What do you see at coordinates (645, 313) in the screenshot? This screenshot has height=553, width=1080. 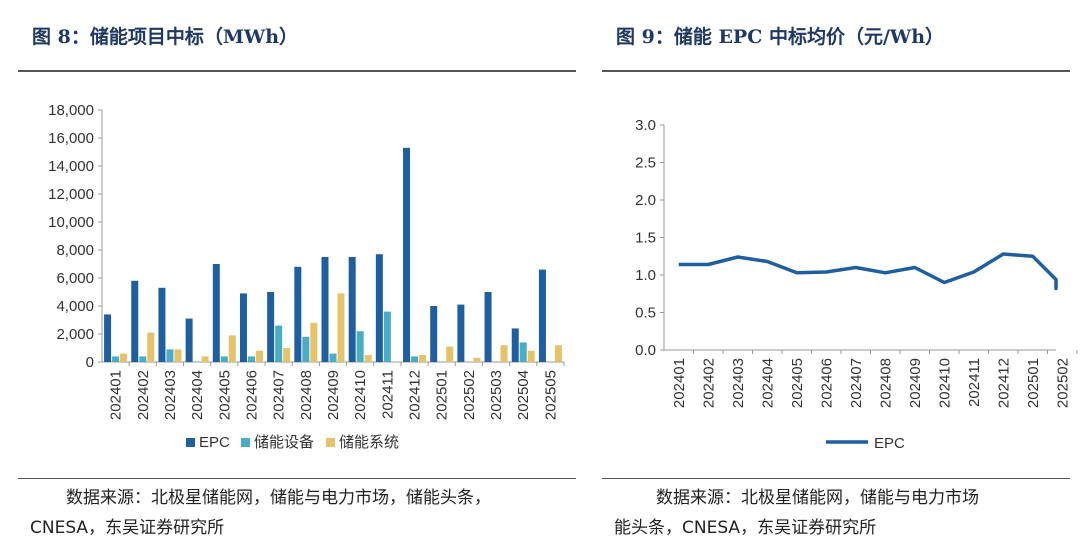 I see `y-tick-label: 0.5` at bounding box center [645, 313].